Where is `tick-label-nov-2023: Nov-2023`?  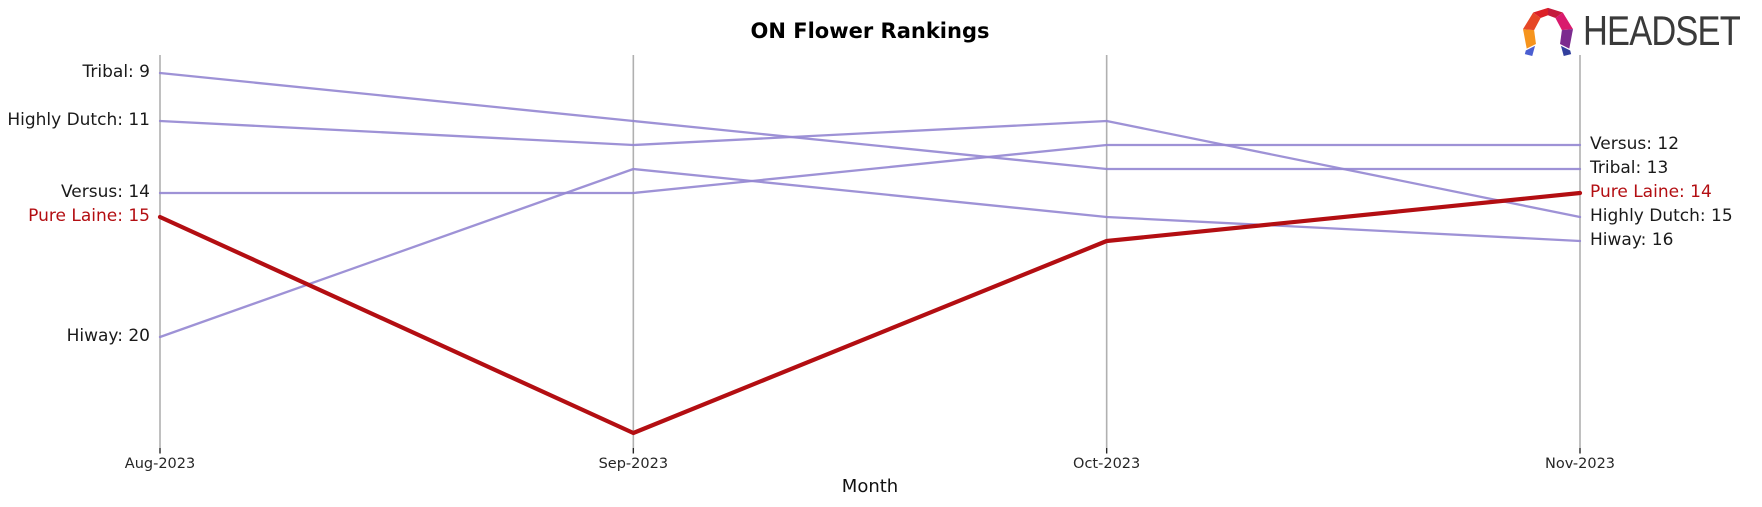 tick-label-nov-2023: Nov-2023 is located at coordinates (1580, 464).